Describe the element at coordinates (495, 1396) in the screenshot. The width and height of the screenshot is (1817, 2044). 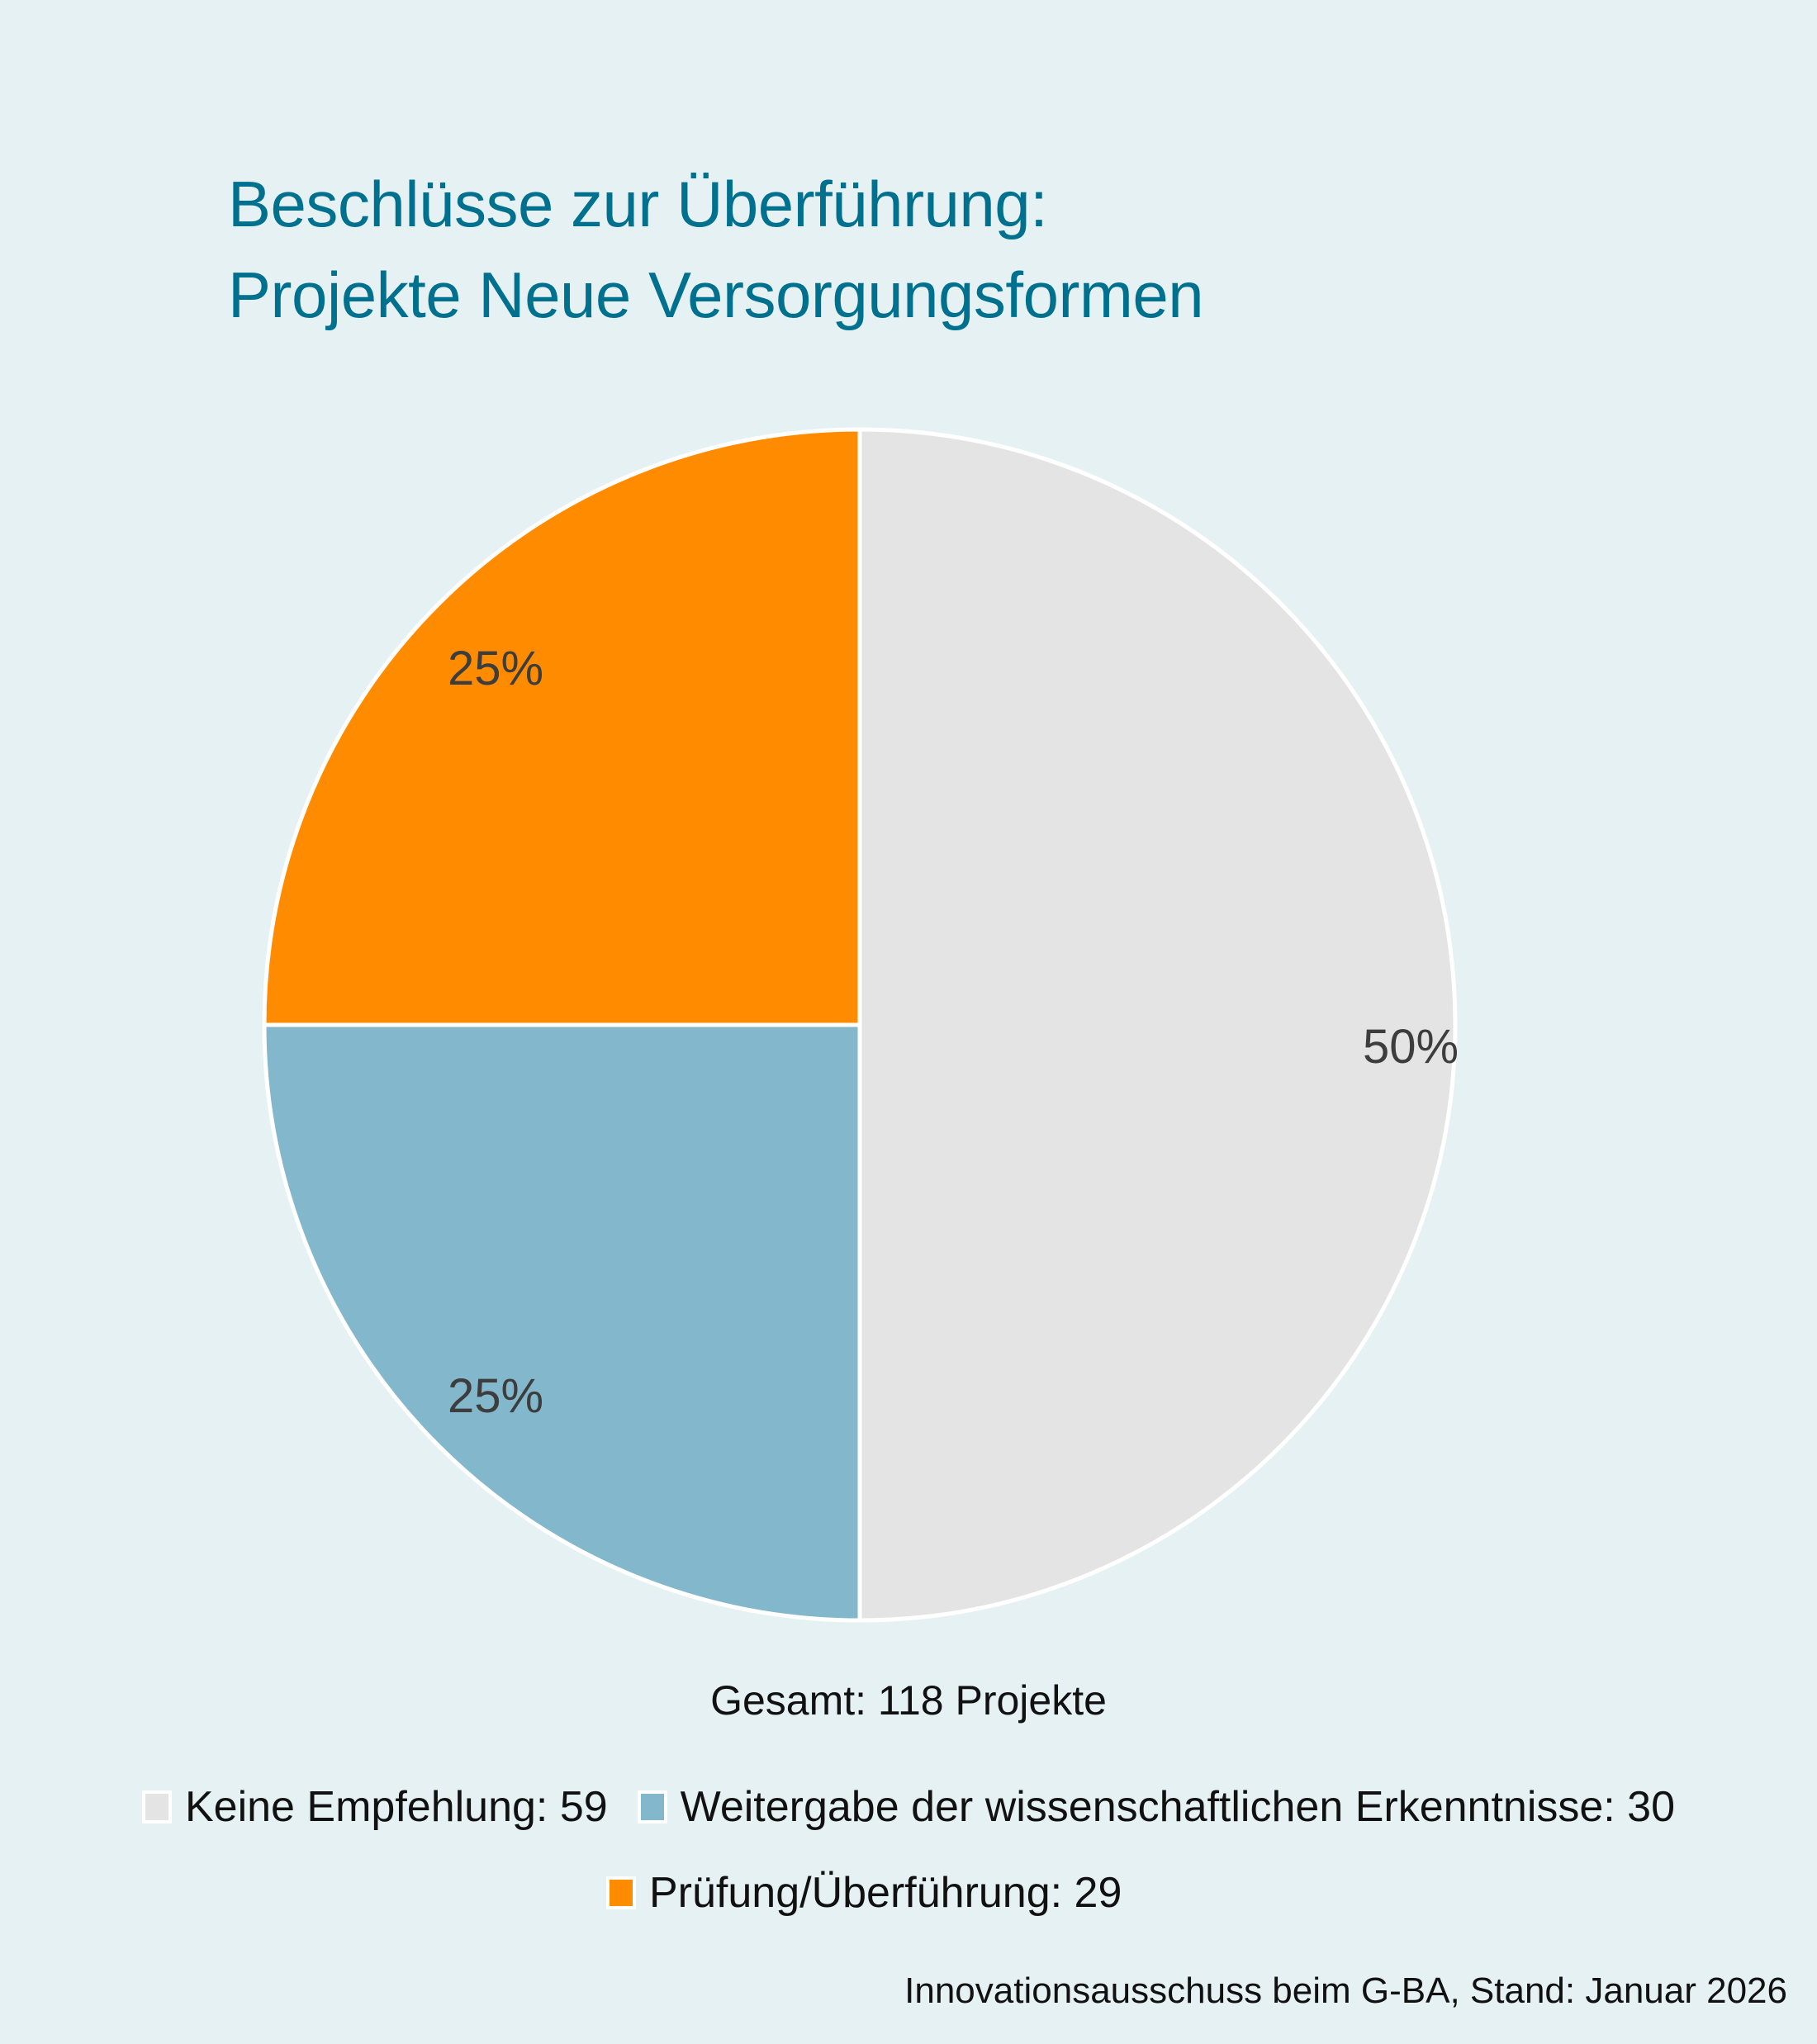
I see `slice-label-weitergabe: 25%` at that location.